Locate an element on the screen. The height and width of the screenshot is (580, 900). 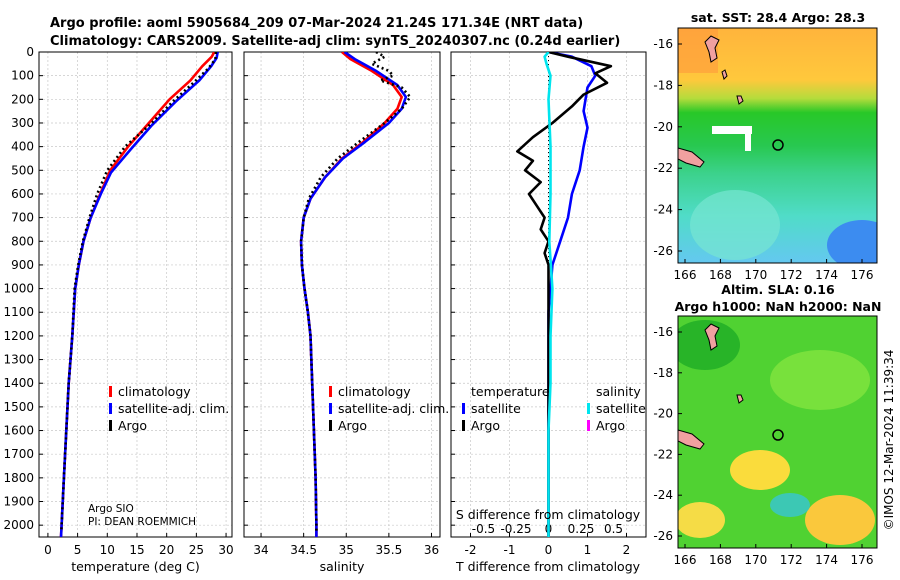
legend-label-climatology: climatology is located at coordinates (374, 391).